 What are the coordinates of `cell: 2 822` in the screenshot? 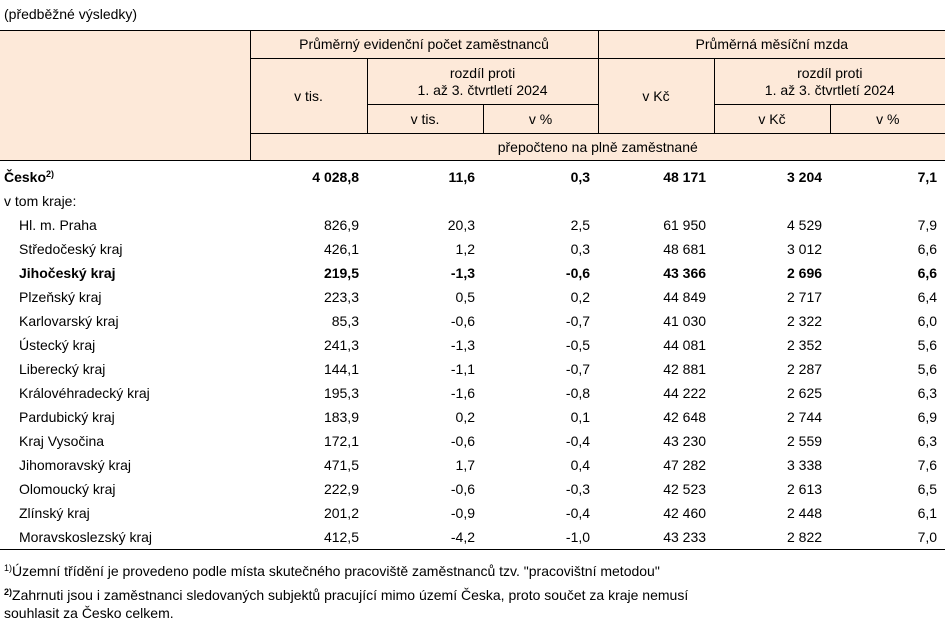 It's located at (772, 537).